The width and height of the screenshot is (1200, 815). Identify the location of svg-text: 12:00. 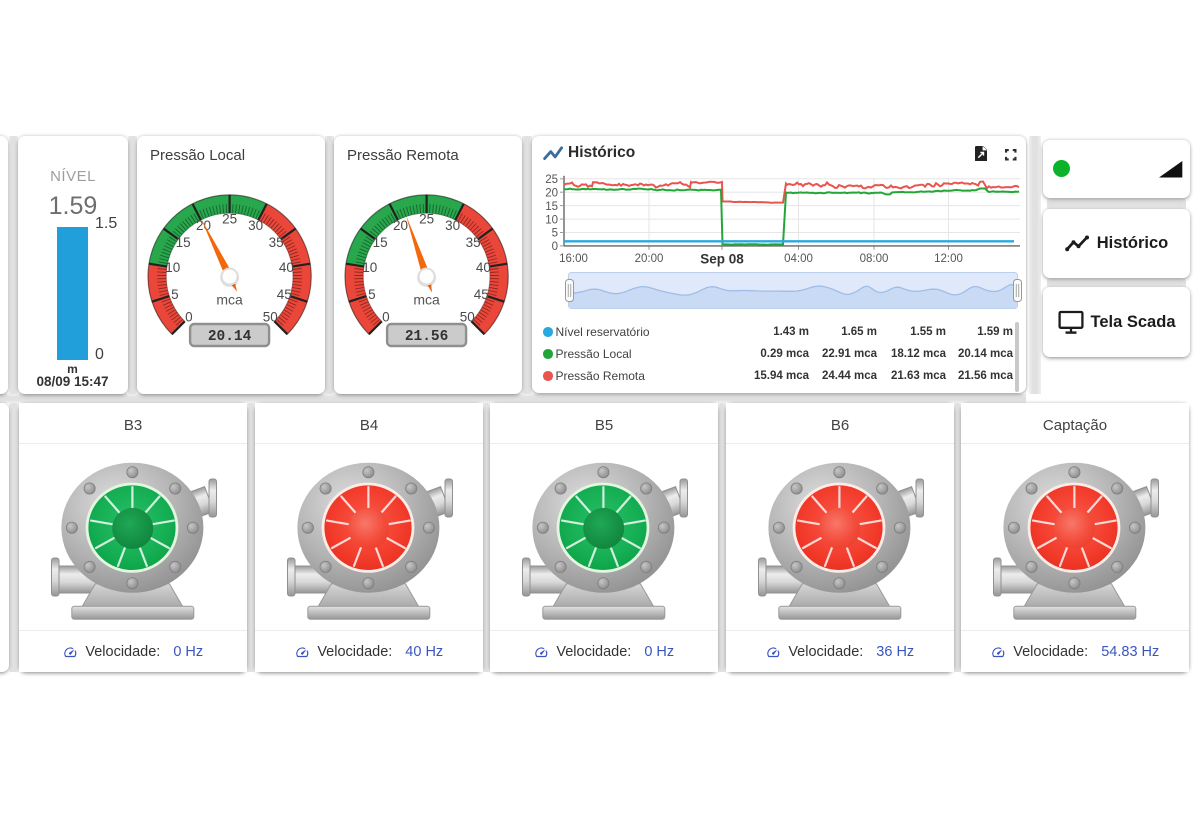
(948, 259).